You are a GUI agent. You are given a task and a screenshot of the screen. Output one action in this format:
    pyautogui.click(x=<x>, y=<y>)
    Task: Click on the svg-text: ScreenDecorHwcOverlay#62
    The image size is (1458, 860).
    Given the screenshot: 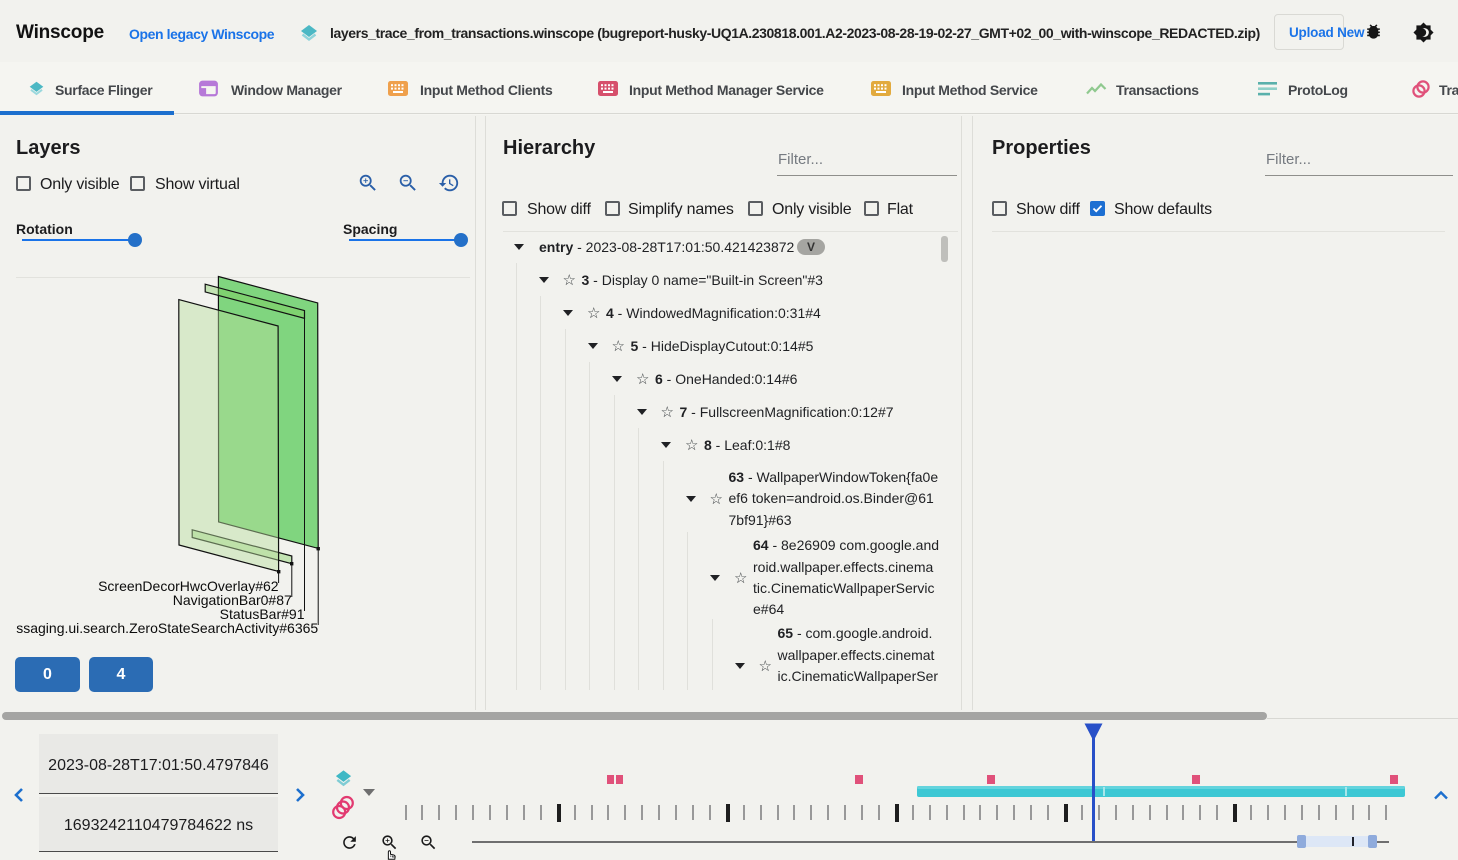 What is the action you would take?
    pyautogui.click(x=188, y=586)
    